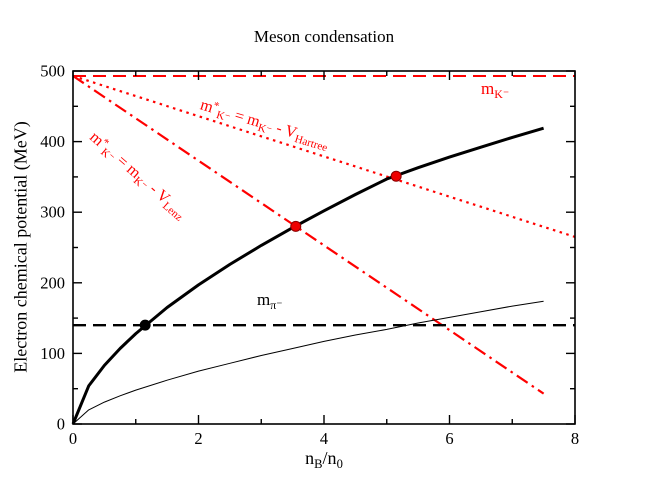 The image size is (645, 498). What do you see at coordinates (324, 460) in the screenshot?
I see `x-axis-title: nB/n0` at bounding box center [324, 460].